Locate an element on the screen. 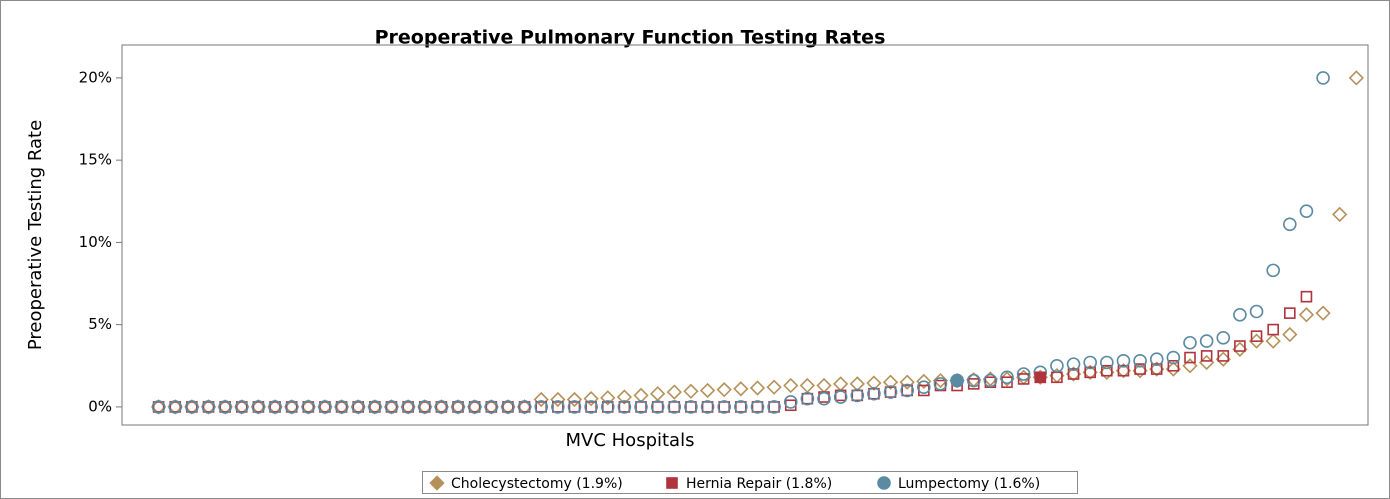 The width and height of the screenshot is (1390, 499). legend-label: Lumpectomy (1.6%) is located at coordinates (969, 484).